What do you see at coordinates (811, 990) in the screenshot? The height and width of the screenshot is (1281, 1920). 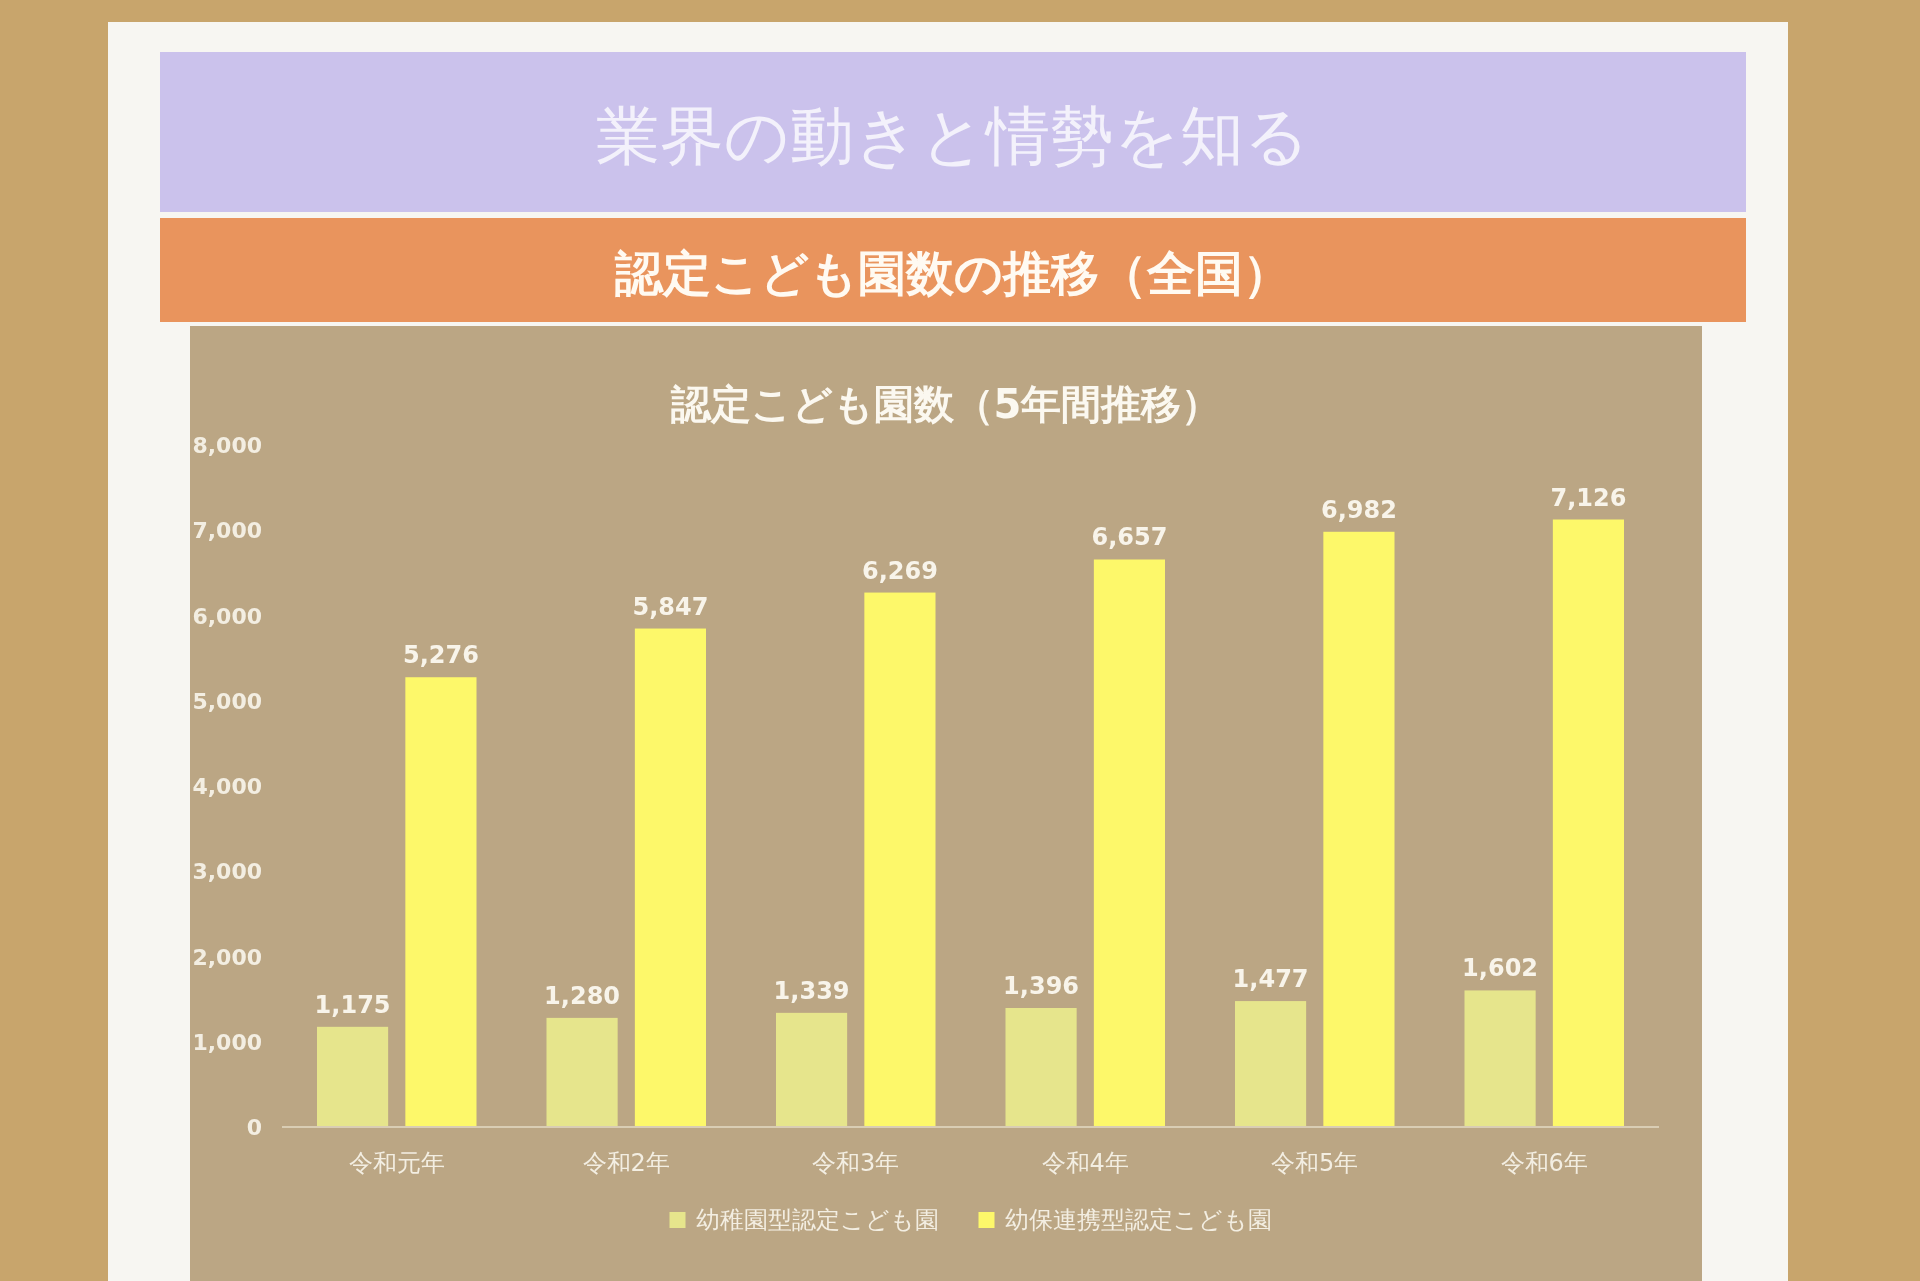 I see `data-label: 1,339` at bounding box center [811, 990].